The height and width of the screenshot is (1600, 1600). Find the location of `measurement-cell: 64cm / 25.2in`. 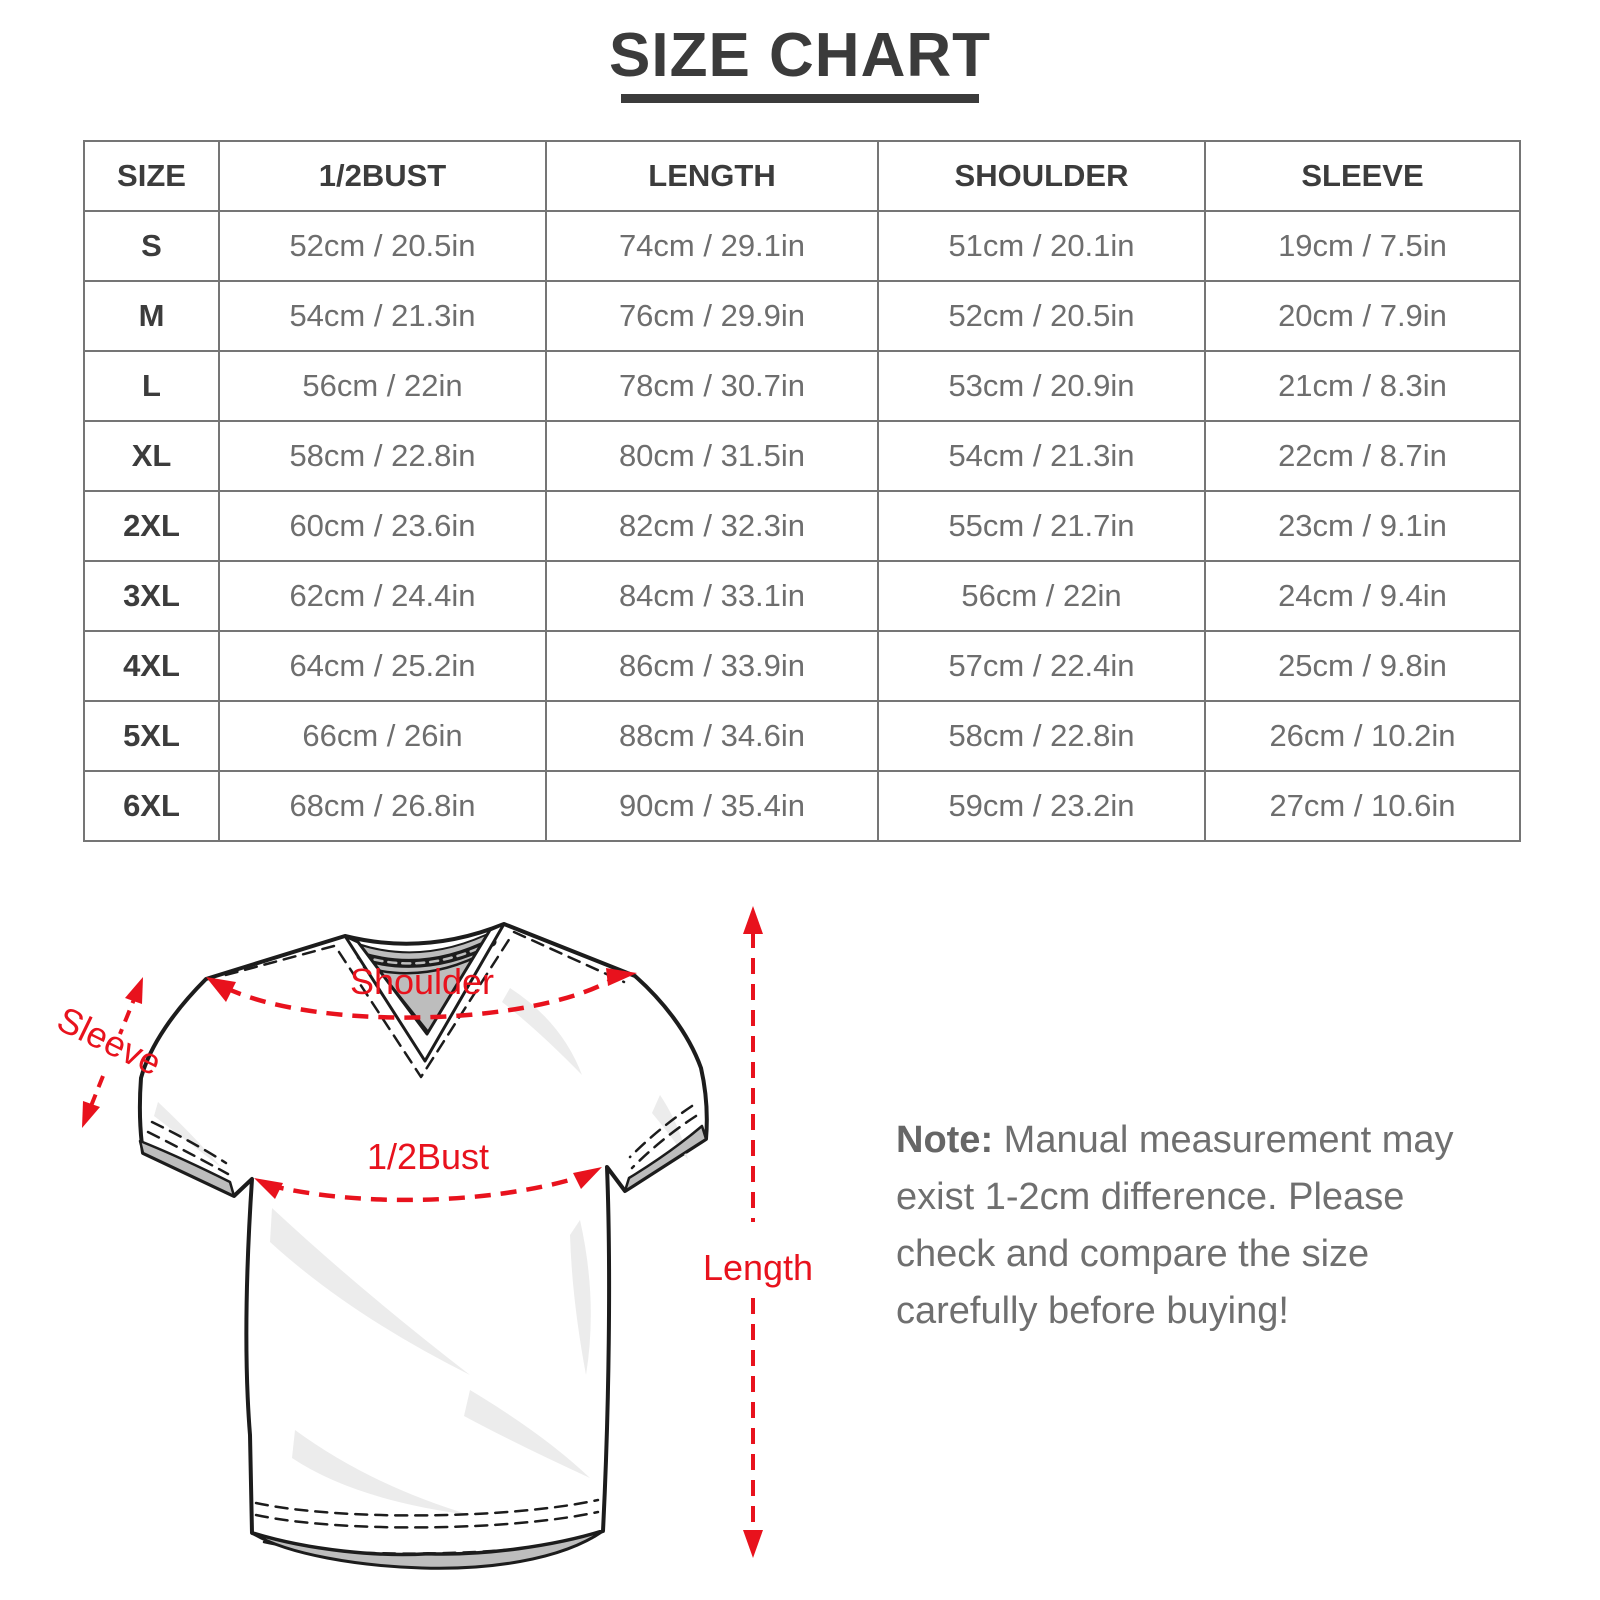

measurement-cell: 64cm / 25.2in is located at coordinates (382, 666).